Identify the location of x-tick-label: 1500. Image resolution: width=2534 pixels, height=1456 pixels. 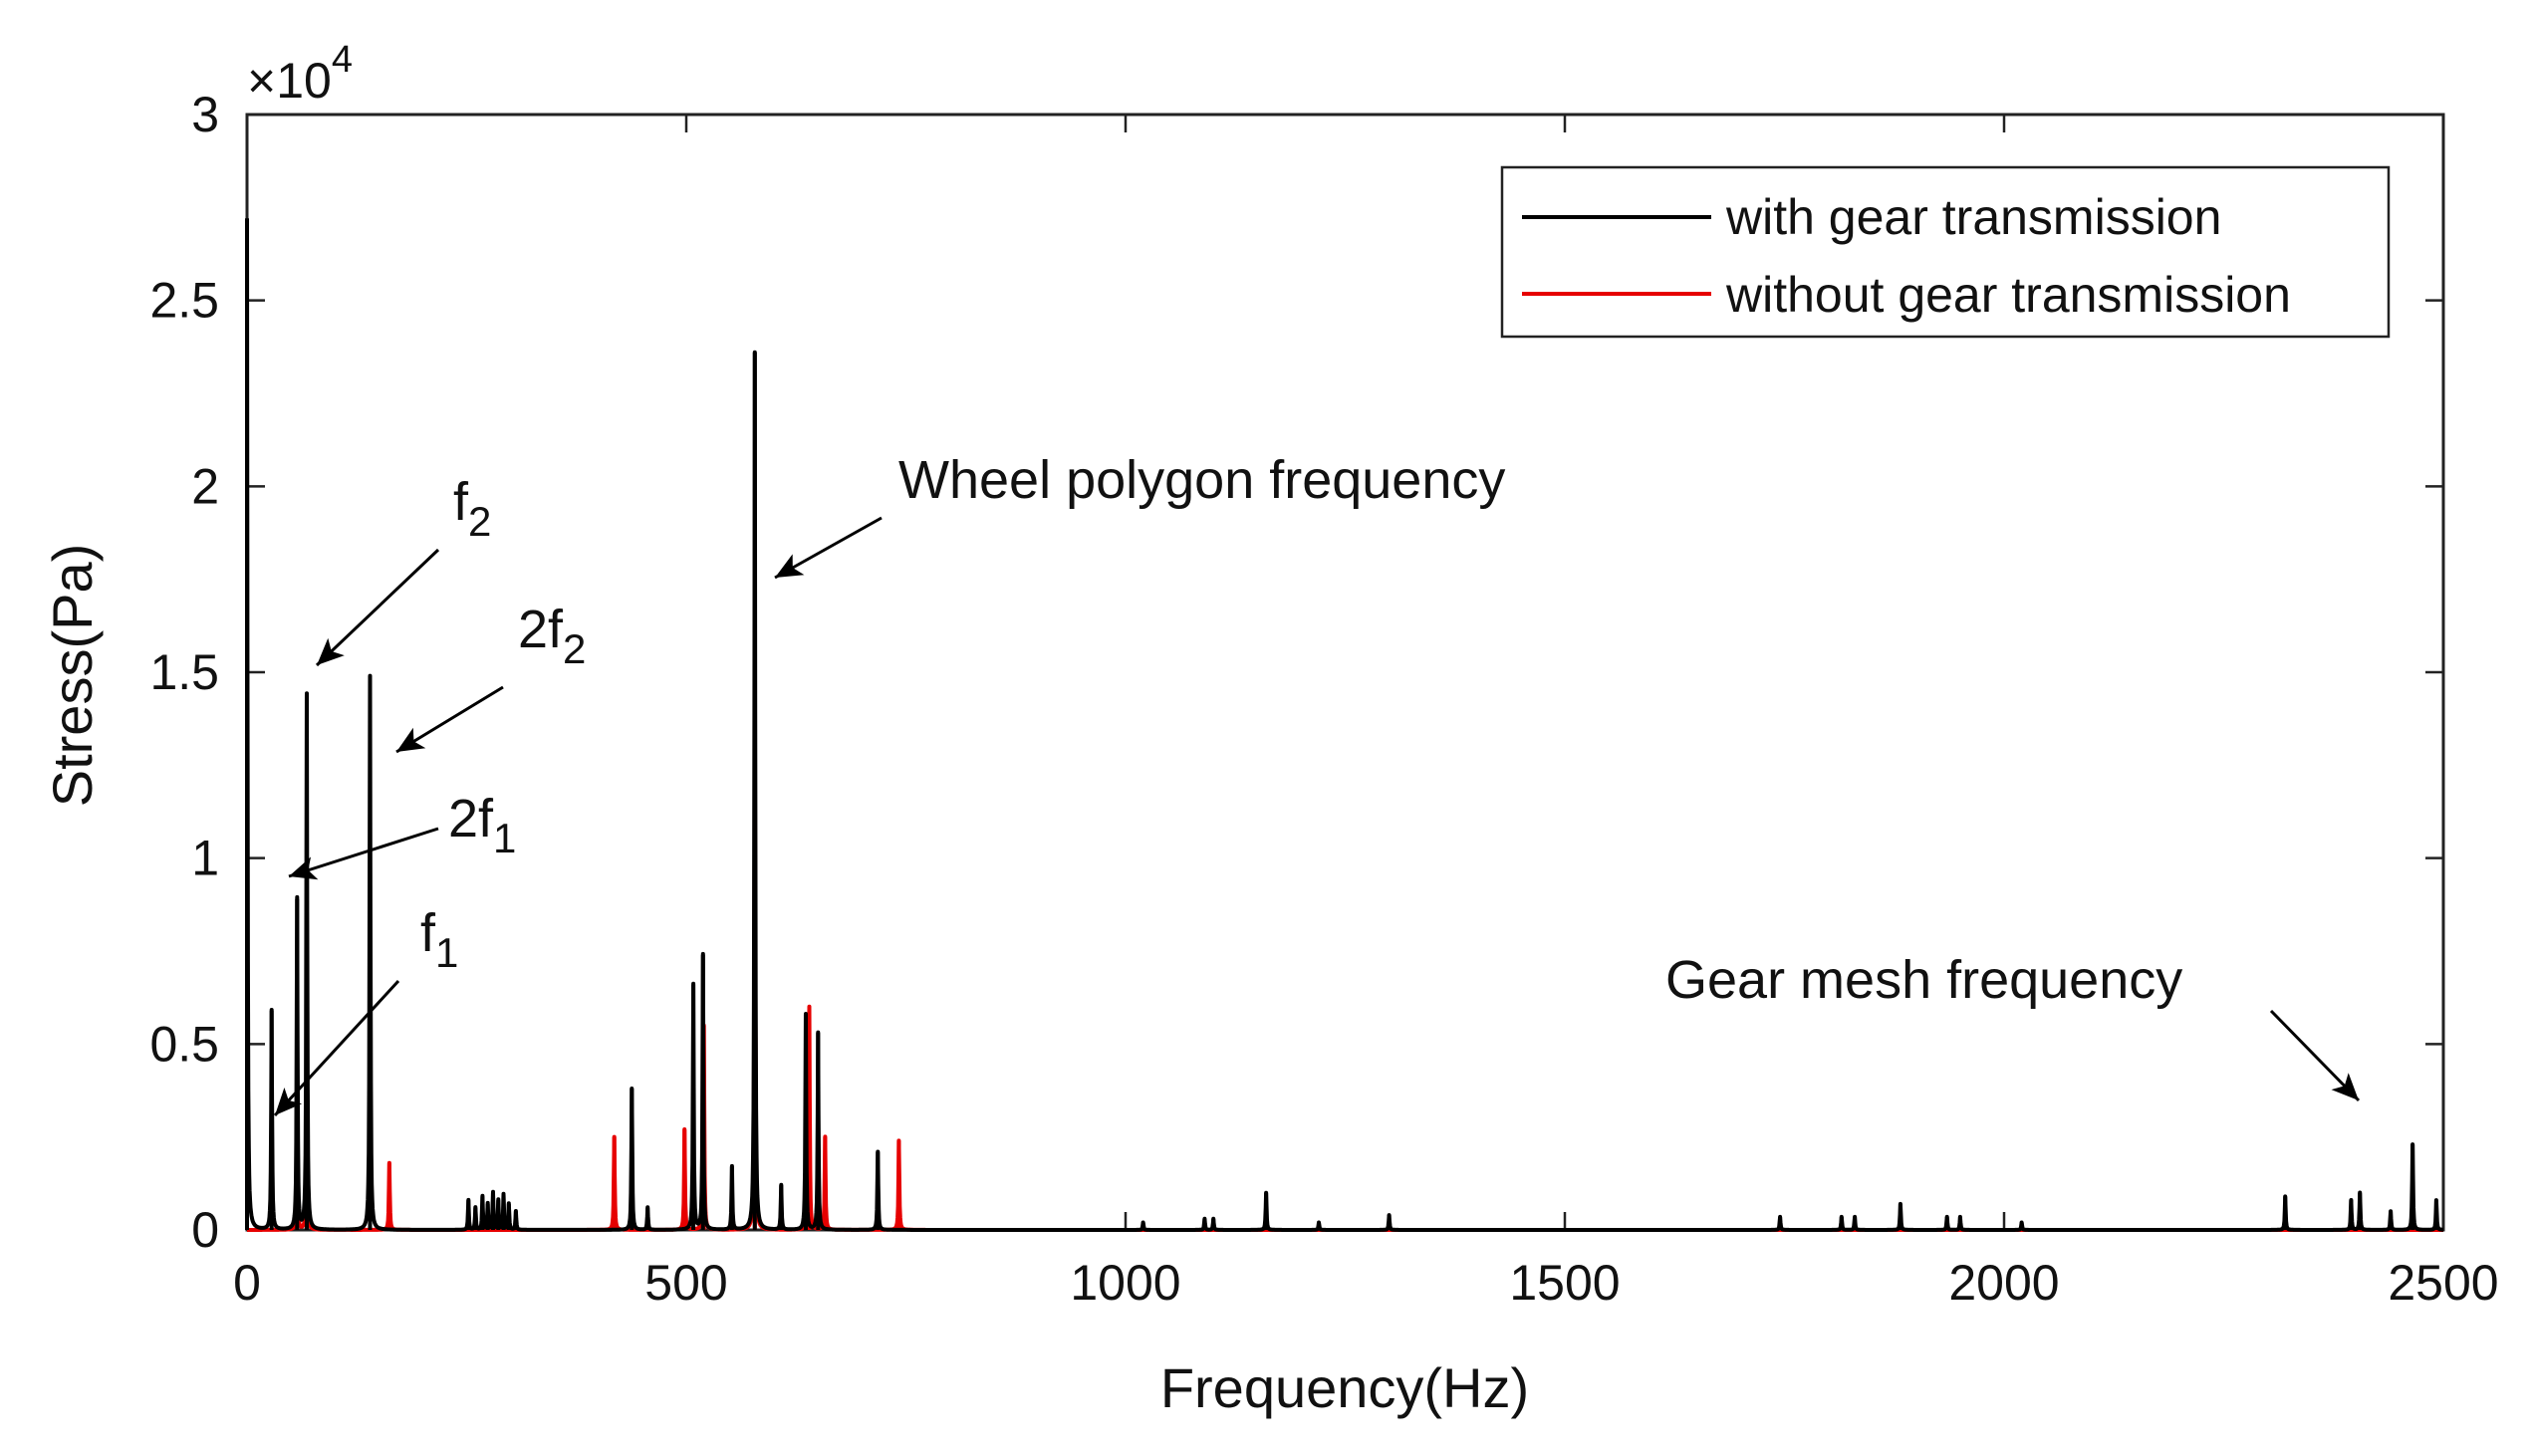
(1564, 1283).